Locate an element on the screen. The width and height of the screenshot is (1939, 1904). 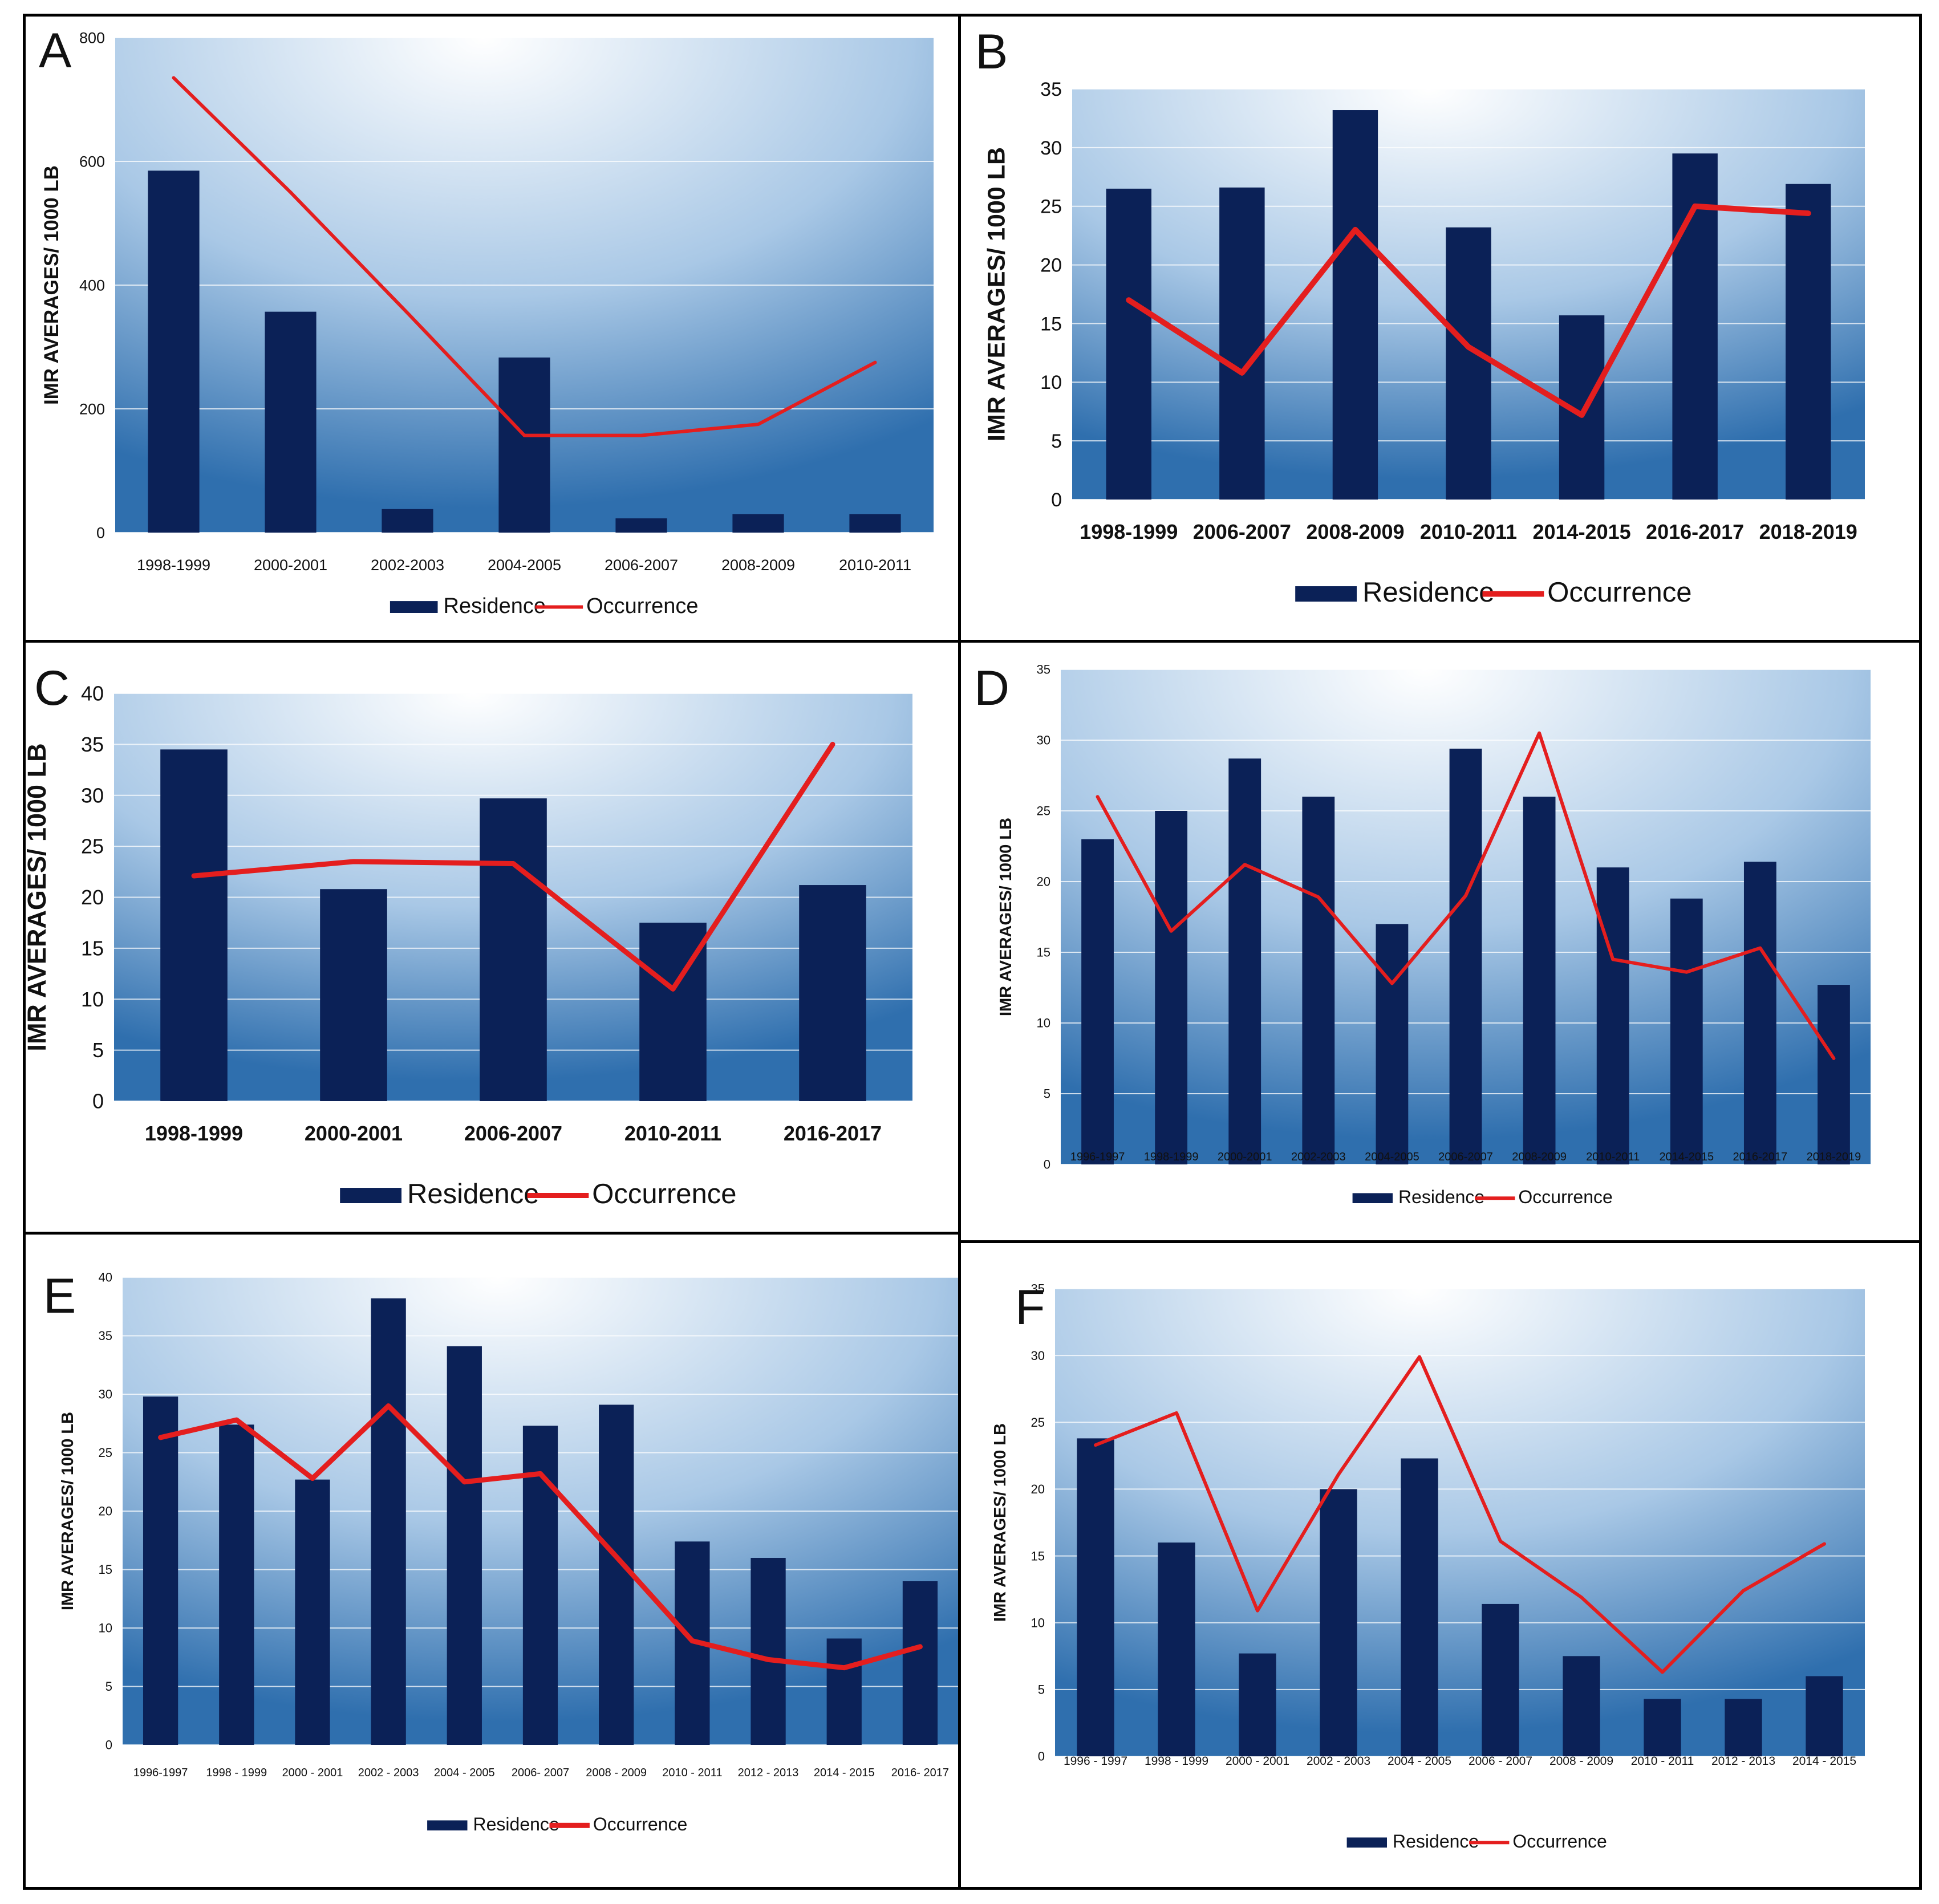
x-tick-label: 1998 - 1999 is located at coordinates (1176, 1761).